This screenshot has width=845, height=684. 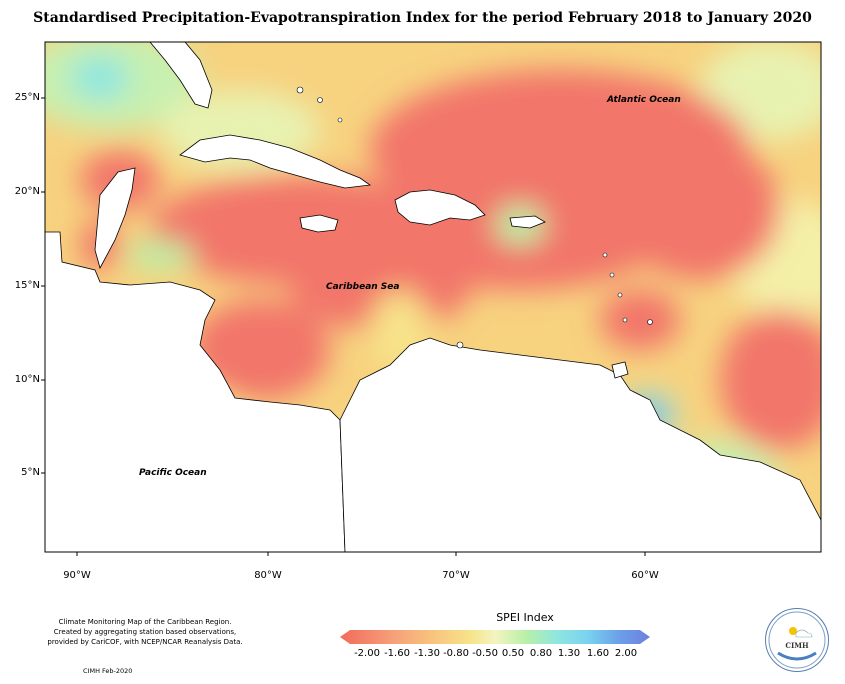 I want to click on lon-label: 70°W, so click(x=456, y=575).